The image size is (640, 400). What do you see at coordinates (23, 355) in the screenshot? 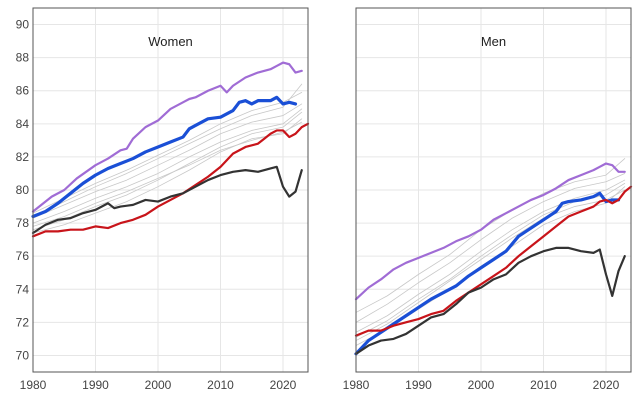
I see `women-y-tick-label: 70` at bounding box center [23, 355].